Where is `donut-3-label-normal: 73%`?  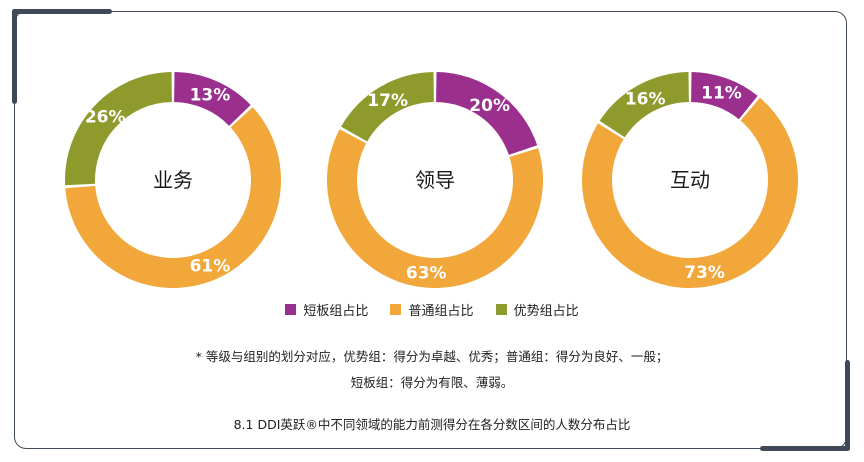 donut-3-label-normal: 73% is located at coordinates (704, 273).